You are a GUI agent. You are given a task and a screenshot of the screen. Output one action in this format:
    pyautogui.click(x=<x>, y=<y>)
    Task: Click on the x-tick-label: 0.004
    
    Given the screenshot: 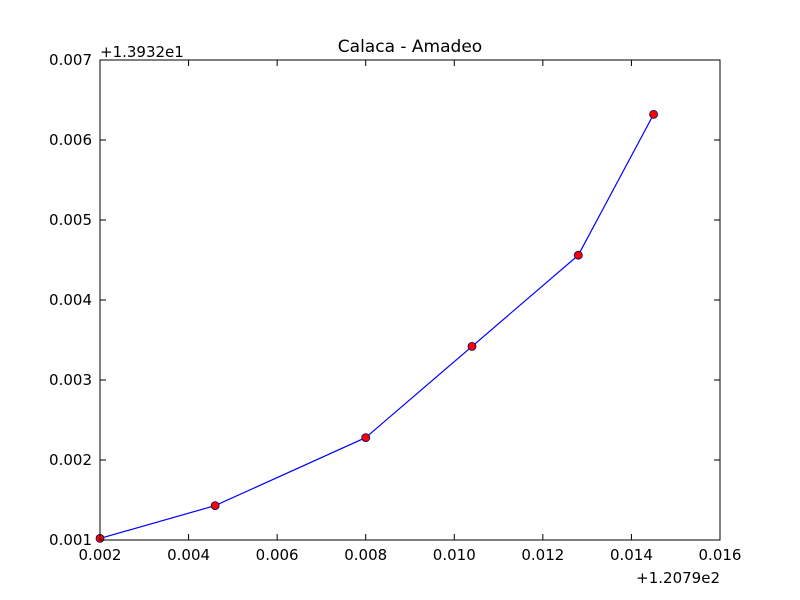 What is the action you would take?
    pyautogui.click(x=188, y=555)
    